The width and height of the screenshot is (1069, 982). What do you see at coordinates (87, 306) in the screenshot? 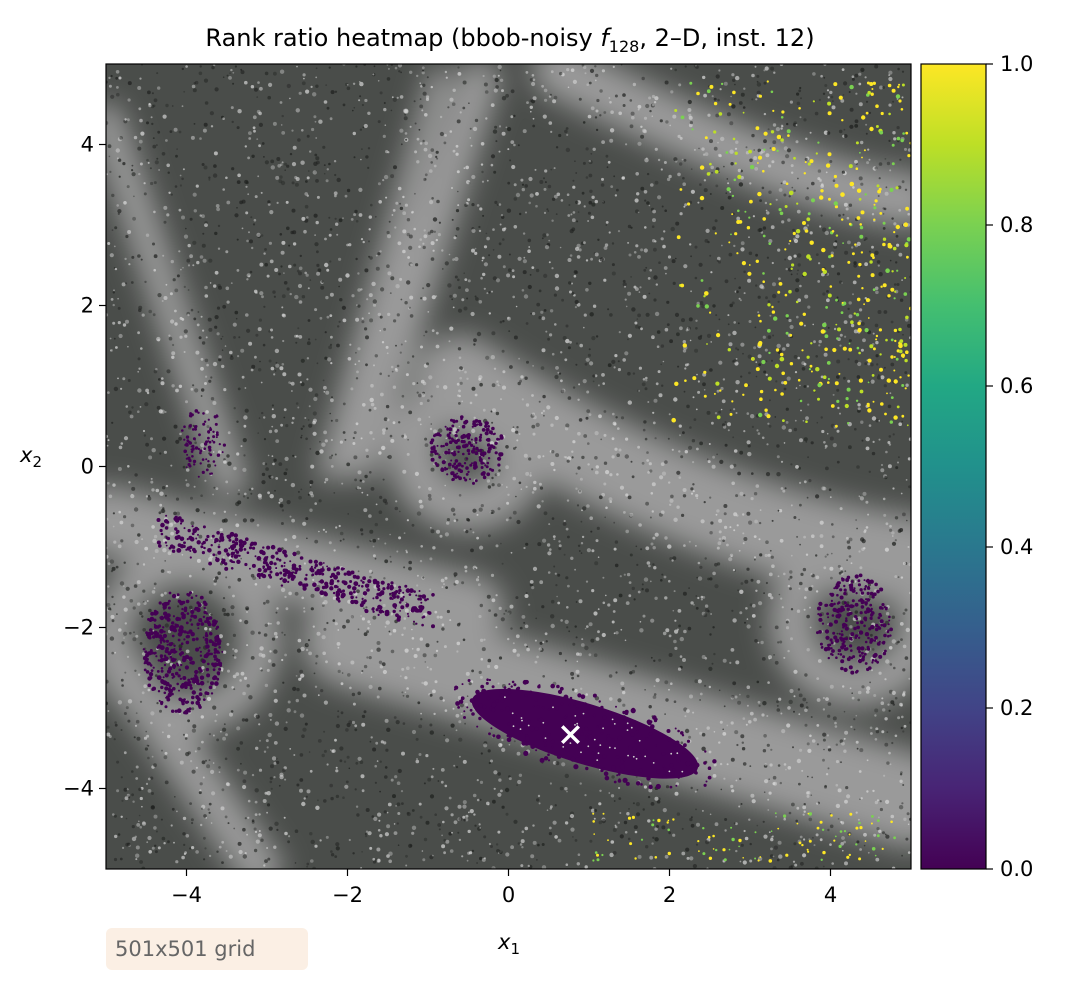
I see `y-tick-label: 2` at bounding box center [87, 306].